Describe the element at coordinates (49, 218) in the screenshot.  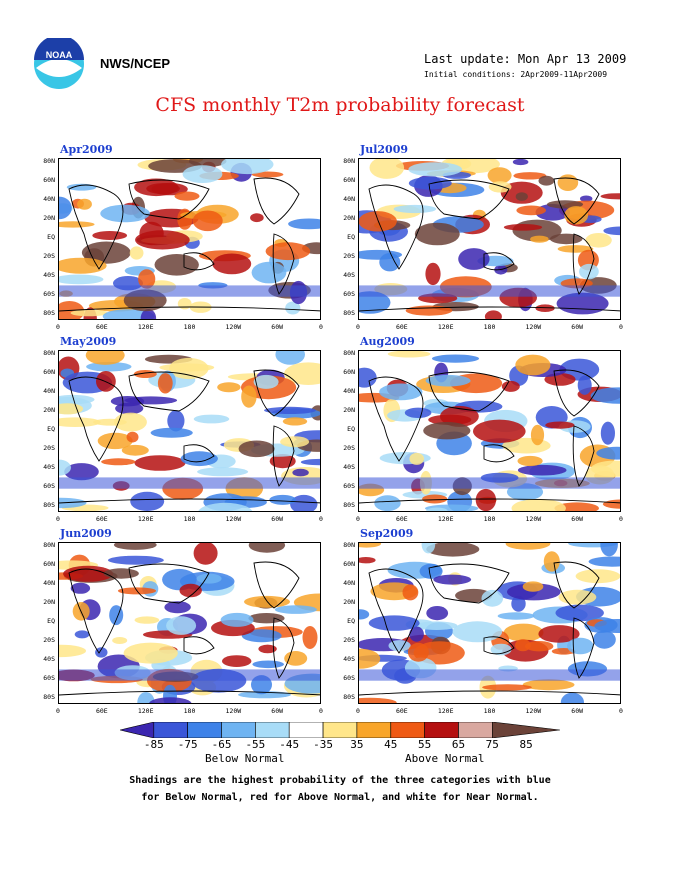
I see `lat-tick-label: 20N` at that location.